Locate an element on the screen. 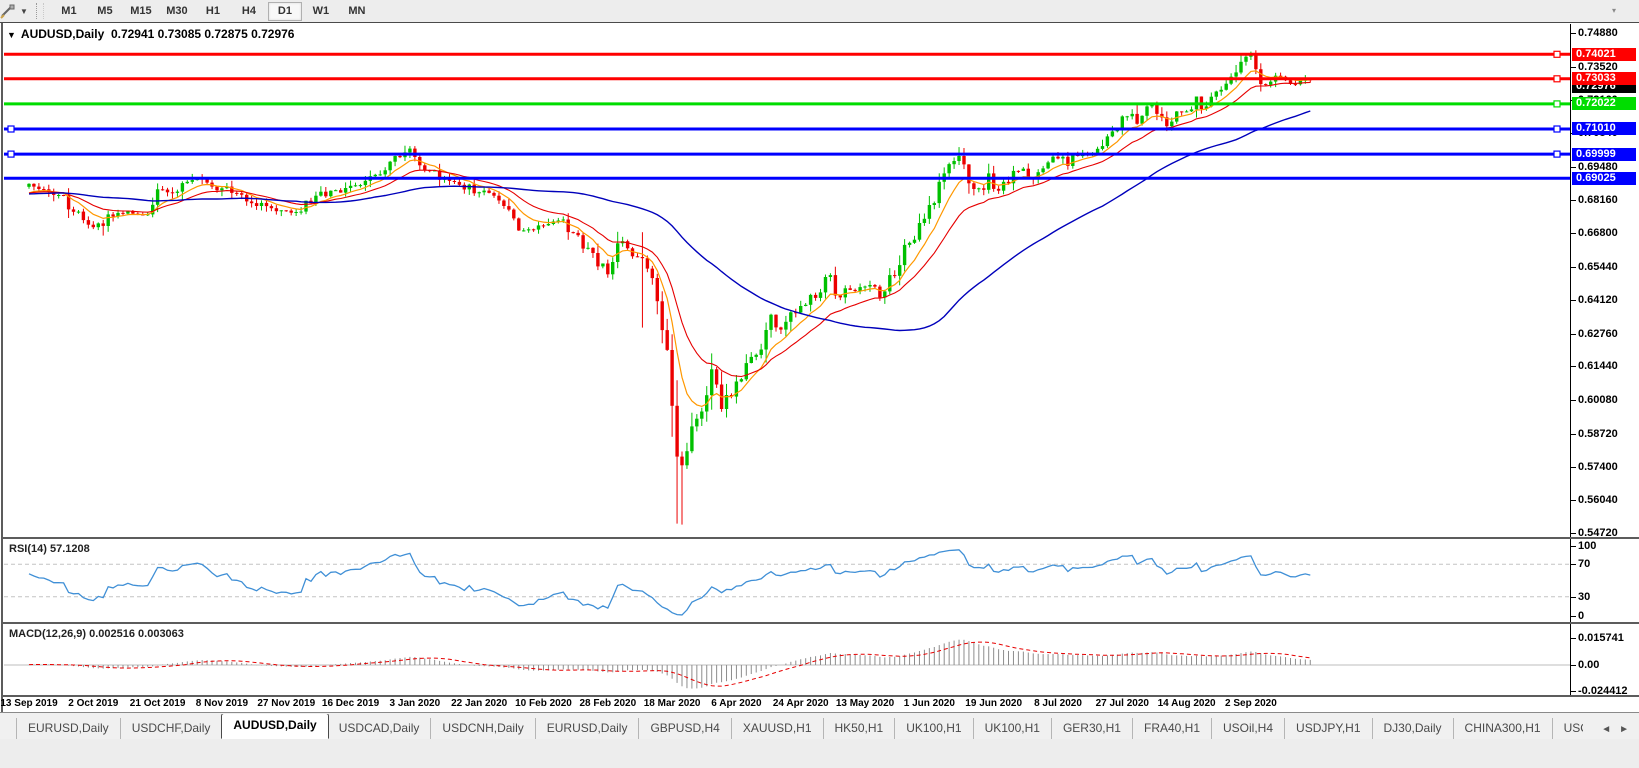 This screenshot has height=768, width=1639. toolbar-grip is located at coordinates (39, 11).